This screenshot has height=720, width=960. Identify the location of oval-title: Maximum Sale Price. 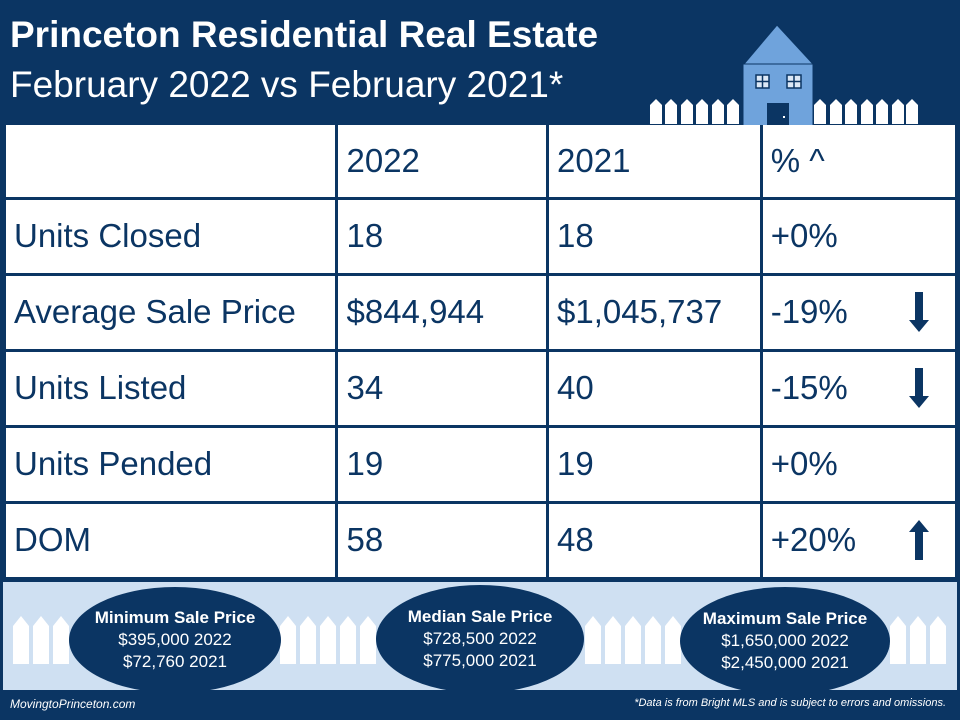
(785, 618).